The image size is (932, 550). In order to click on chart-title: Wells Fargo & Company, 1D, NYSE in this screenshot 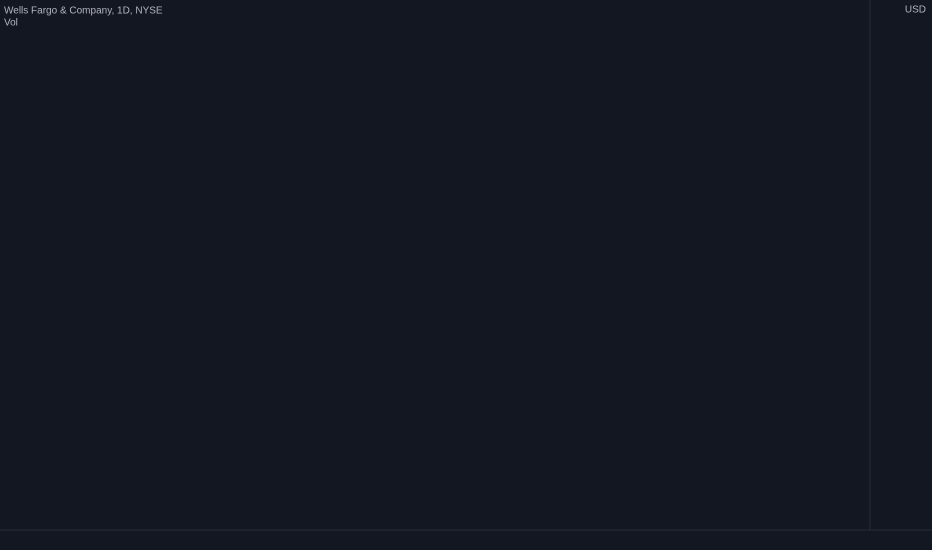, I will do `click(83, 11)`.